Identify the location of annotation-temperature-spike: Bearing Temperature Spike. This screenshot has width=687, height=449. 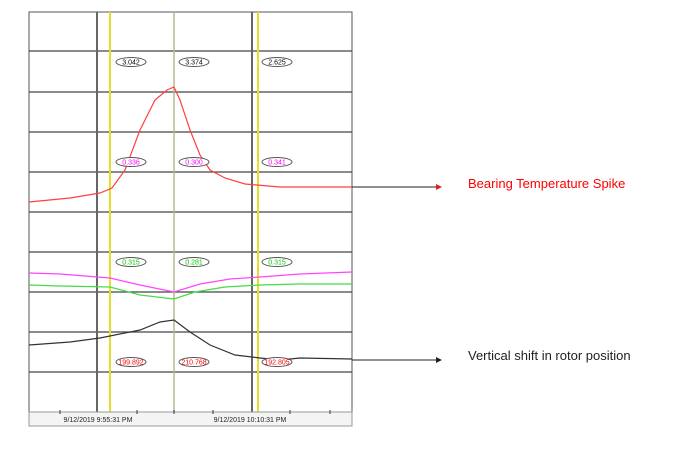
(547, 183).